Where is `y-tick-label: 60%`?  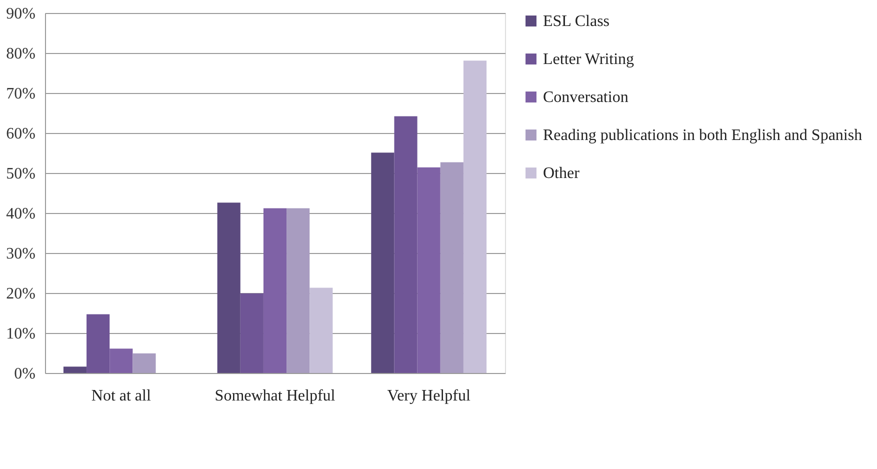
y-tick-label: 60% is located at coordinates (21, 134).